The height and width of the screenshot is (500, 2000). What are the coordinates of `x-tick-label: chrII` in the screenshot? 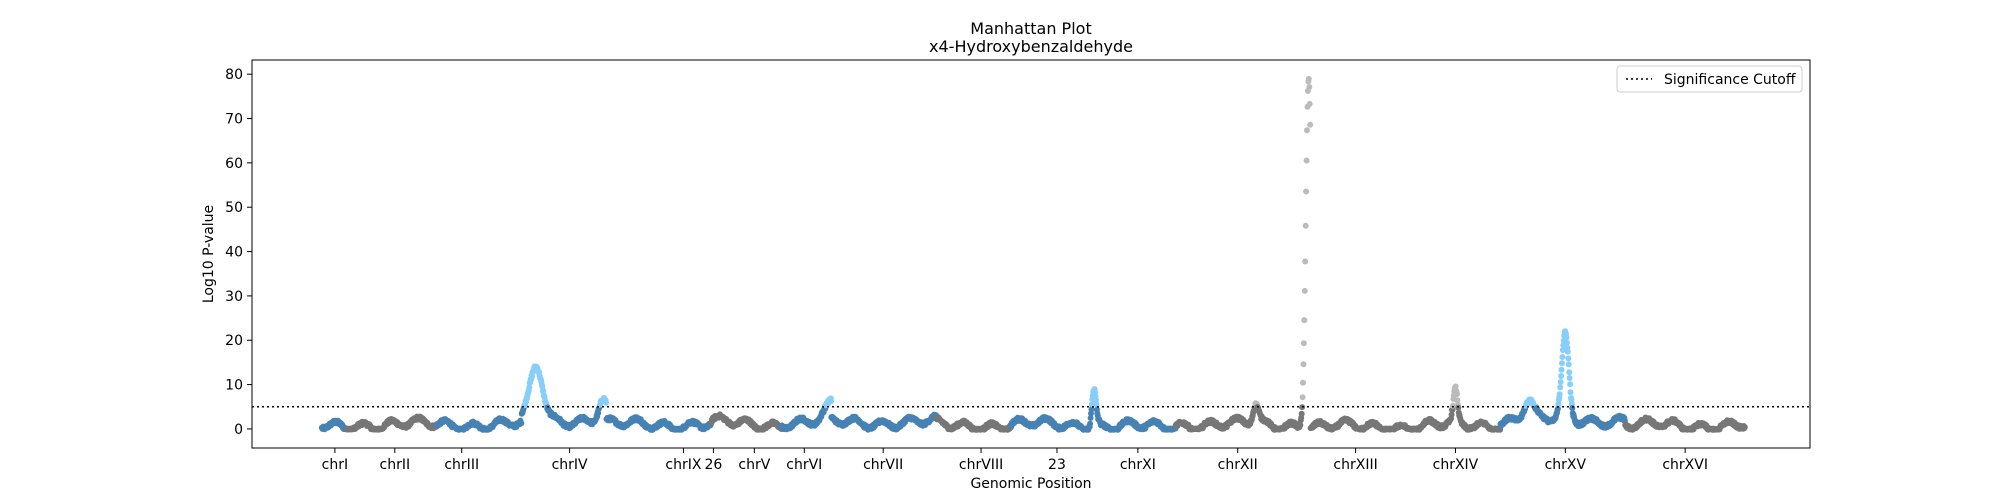 It's located at (395, 465).